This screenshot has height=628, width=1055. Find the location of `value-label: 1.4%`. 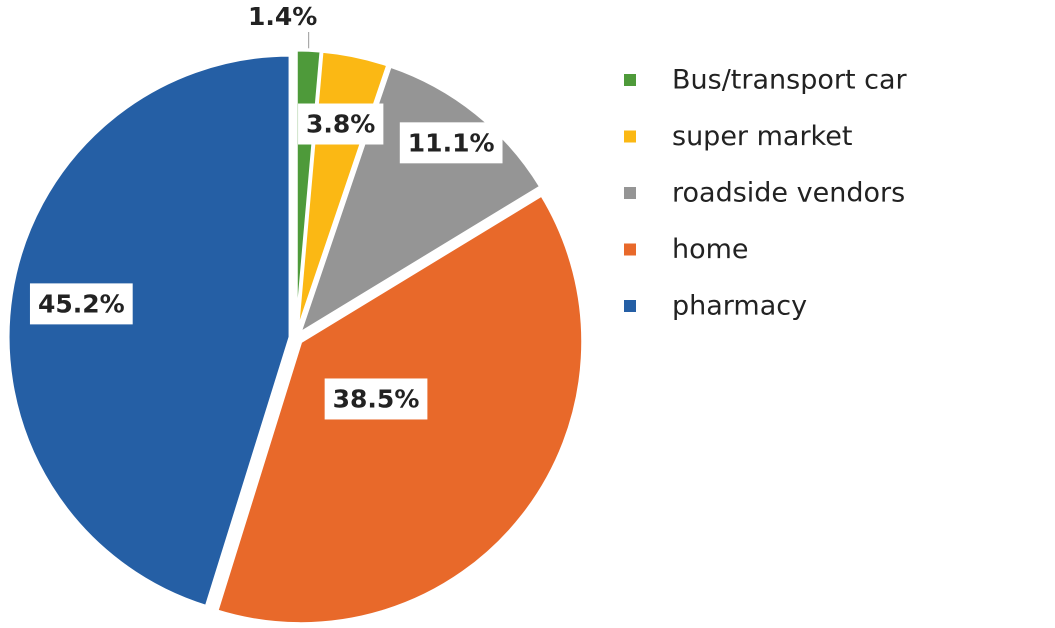

value-label: 1.4% is located at coordinates (282, 16).